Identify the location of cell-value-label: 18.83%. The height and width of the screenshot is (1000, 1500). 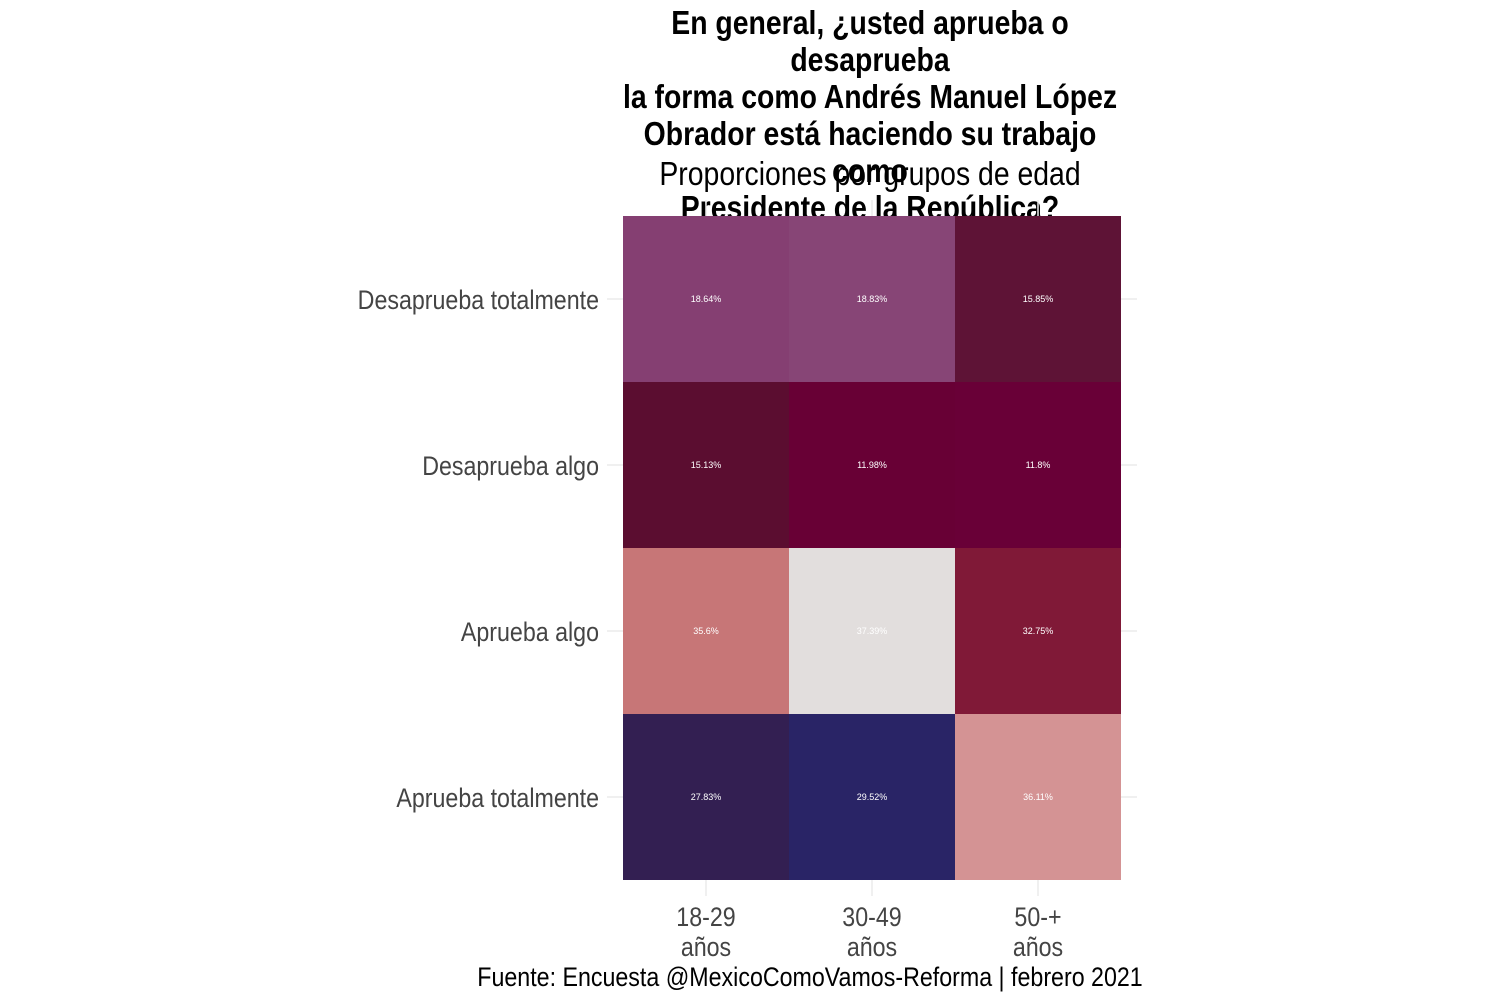
(872, 299).